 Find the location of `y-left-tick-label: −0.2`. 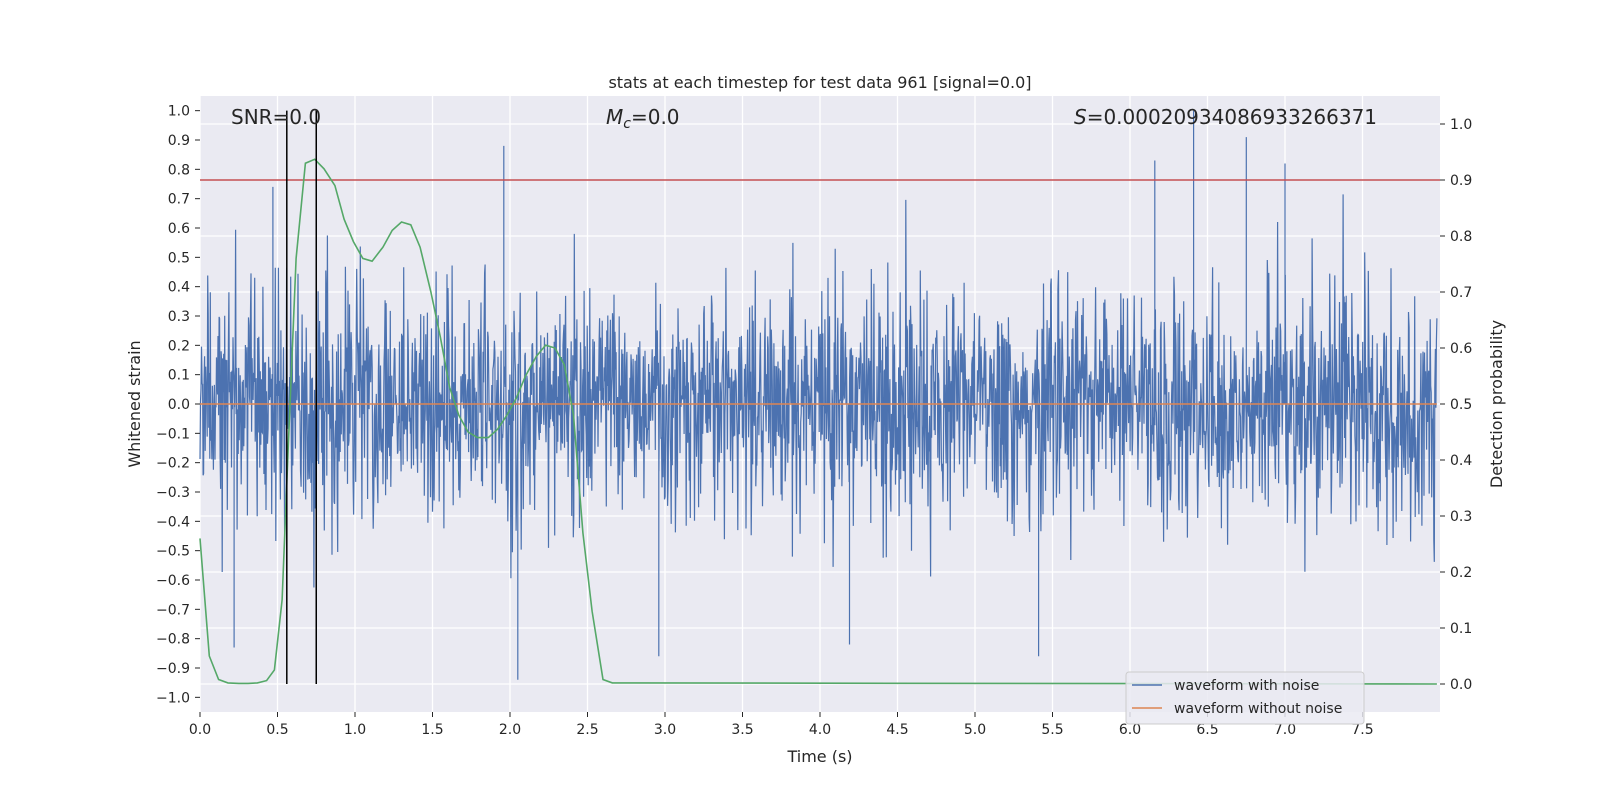

y-left-tick-label: −0.2 is located at coordinates (173, 464).